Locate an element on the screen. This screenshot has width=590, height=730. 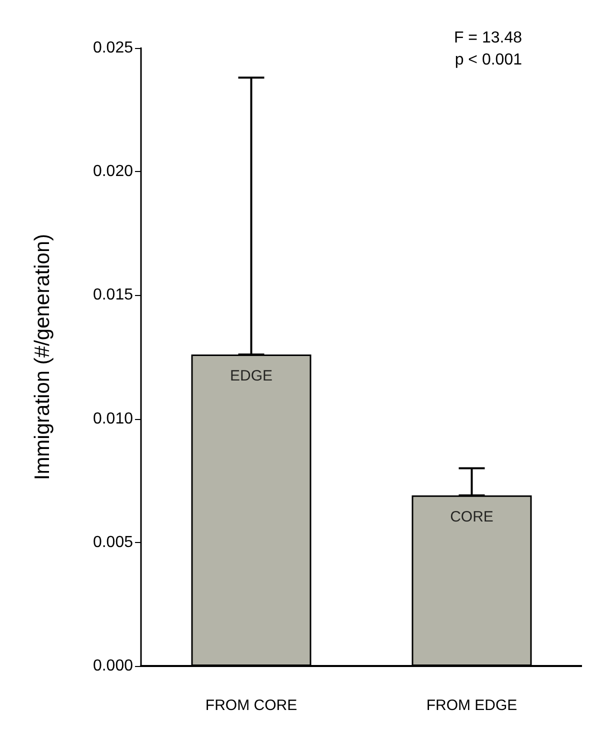
x-tick-label: FROM EDGE is located at coordinates (472, 705).